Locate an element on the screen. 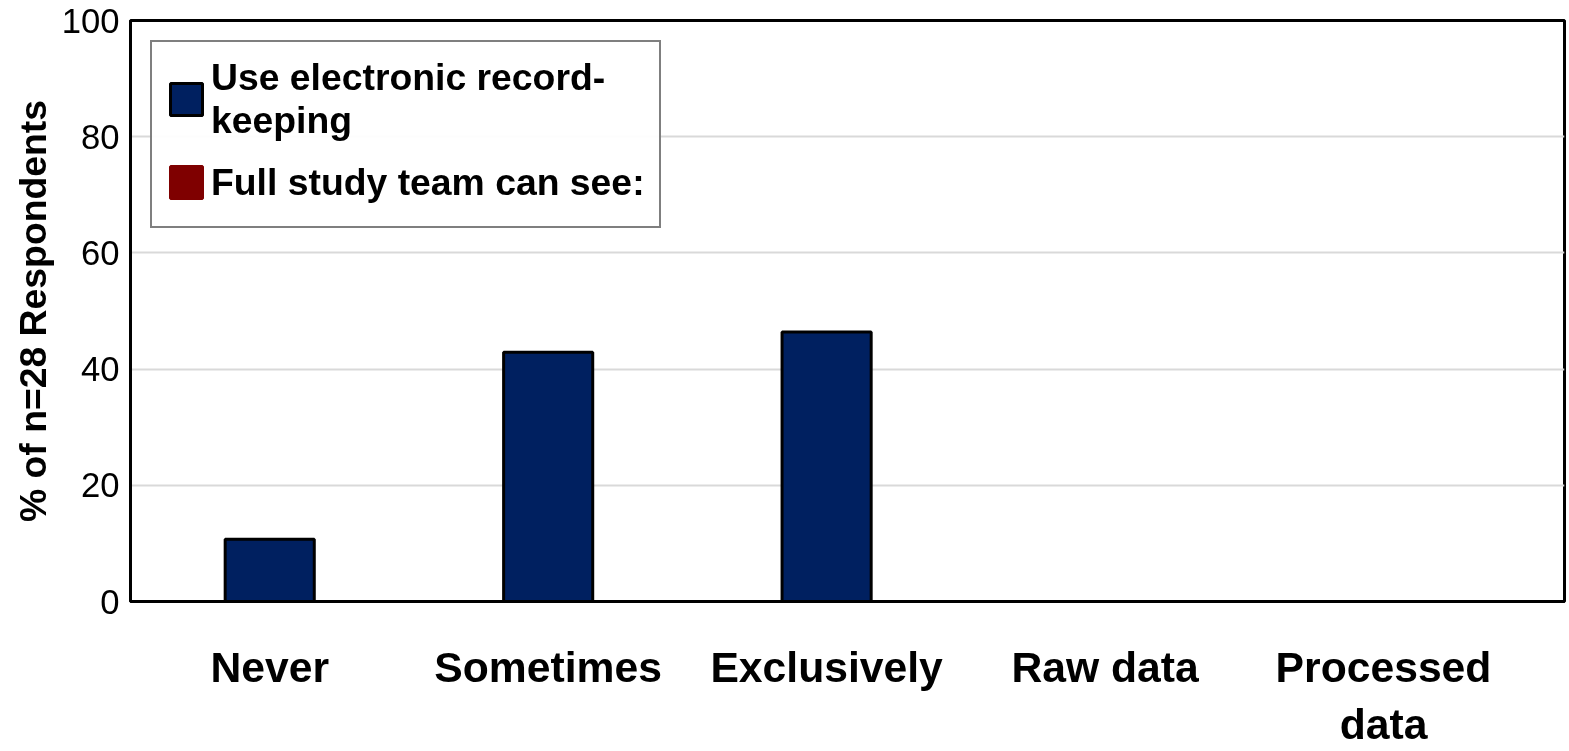 This screenshot has width=1569, height=751. y-axis-title: % of n=28 Respondents is located at coordinates (32, 311).